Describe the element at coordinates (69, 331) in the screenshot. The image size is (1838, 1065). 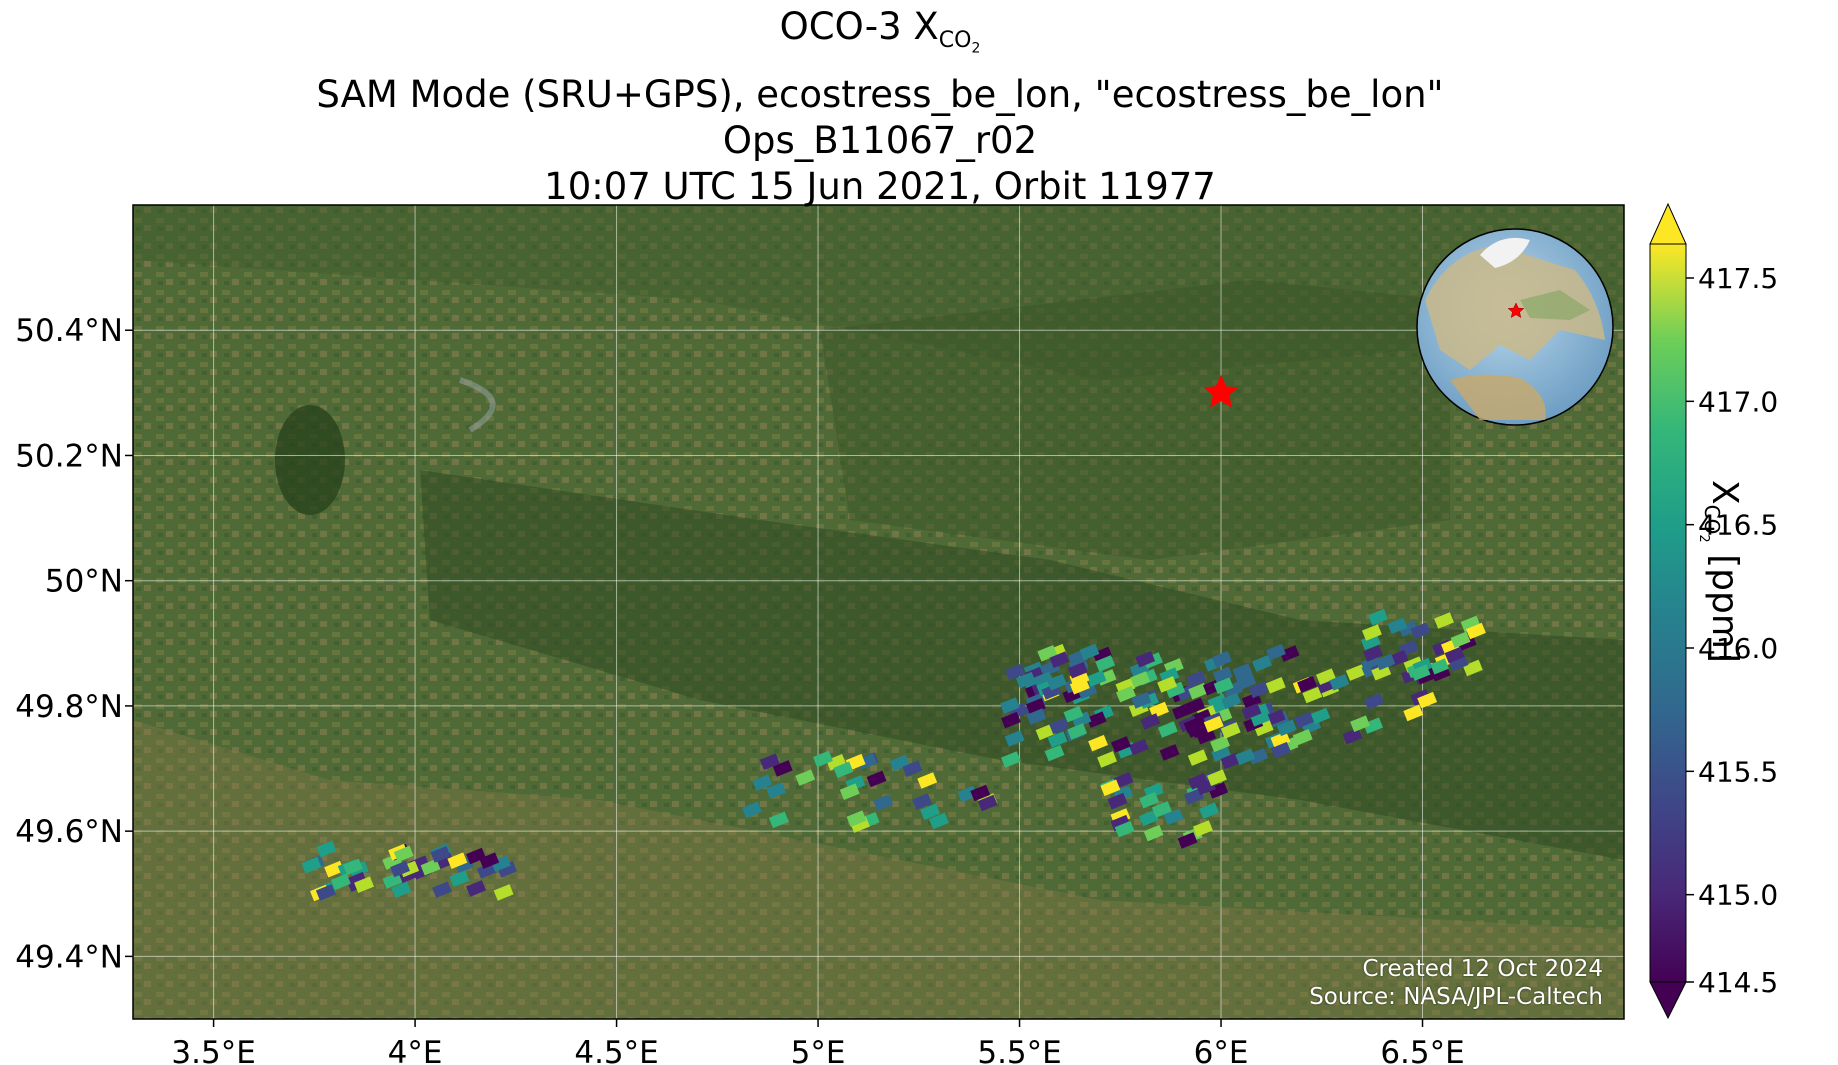
I see `lat-tick-label: 50.4°N` at that location.